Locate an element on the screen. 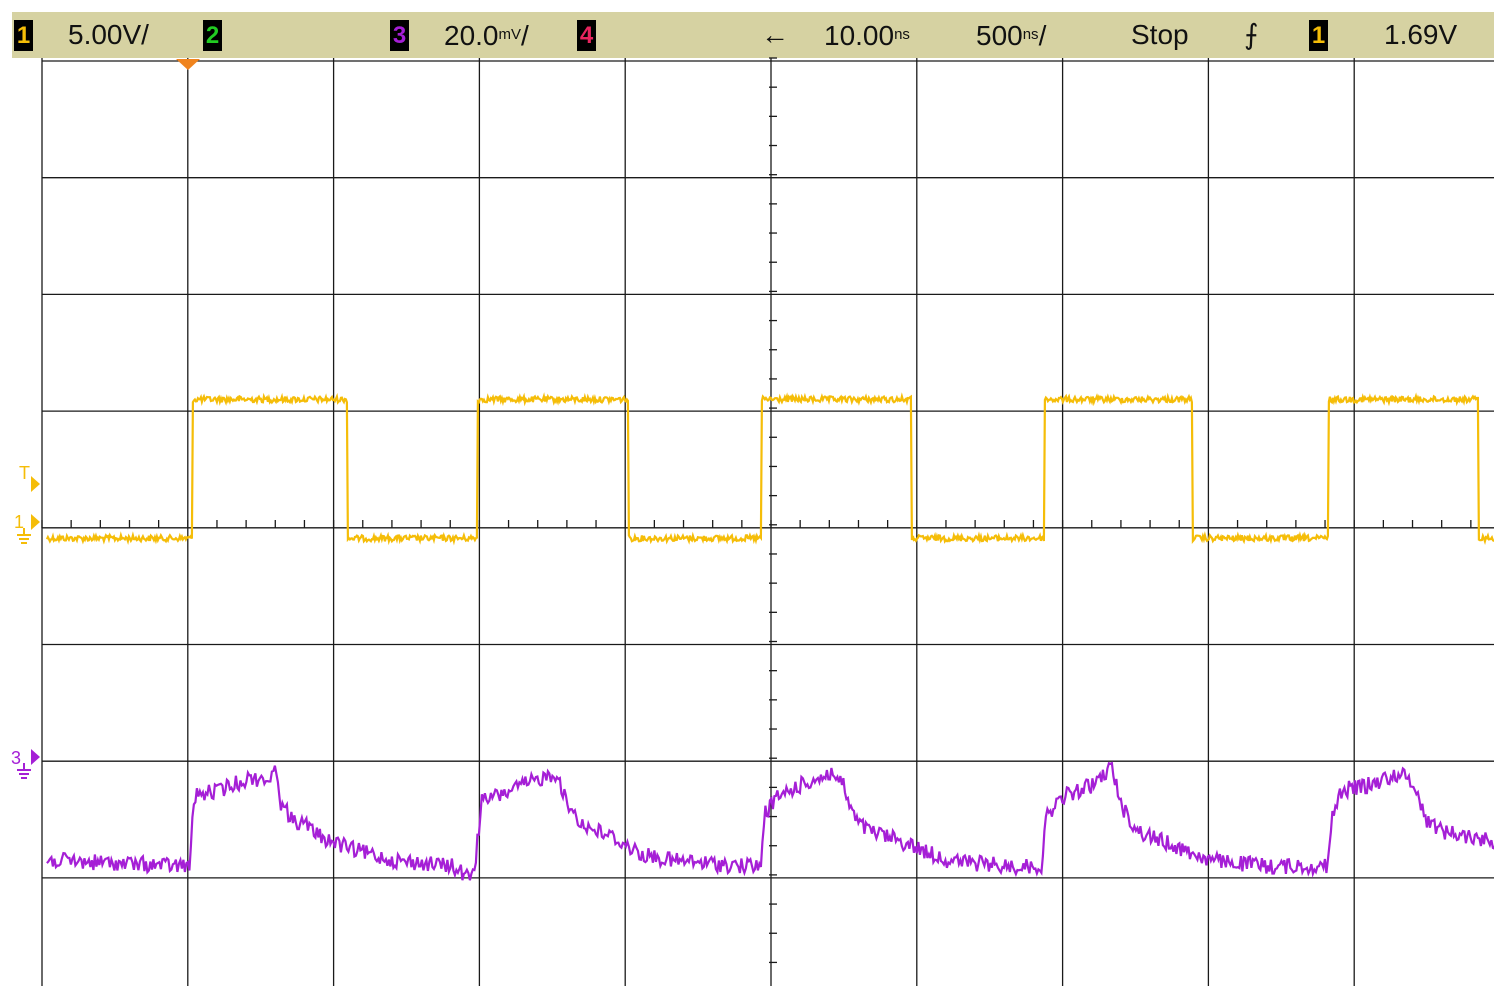  channel-1-ground-icon is located at coordinates (24, 536).